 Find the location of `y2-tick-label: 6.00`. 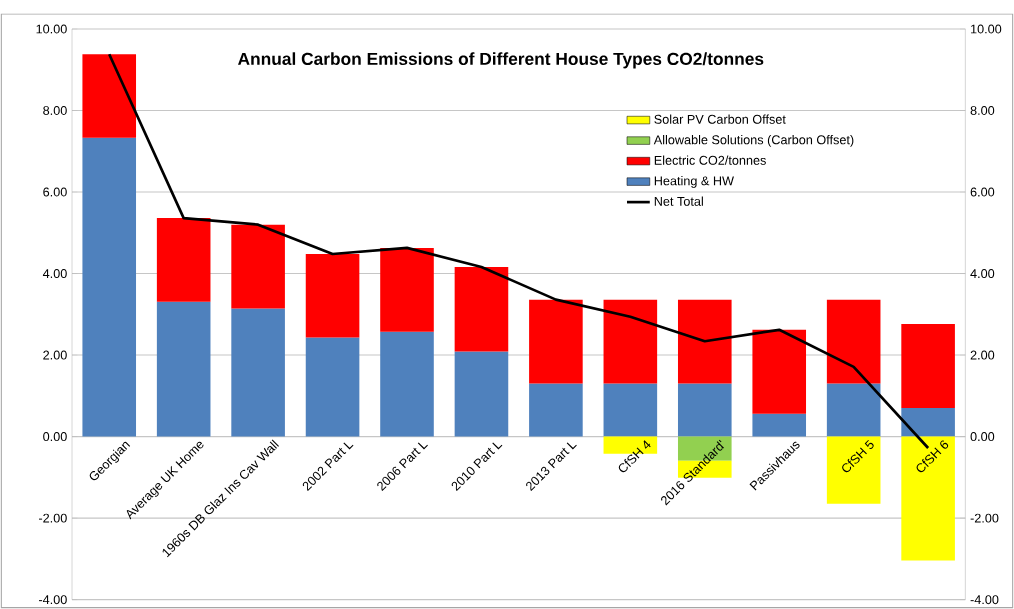

y2-tick-label: 6.00 is located at coordinates (982, 192).